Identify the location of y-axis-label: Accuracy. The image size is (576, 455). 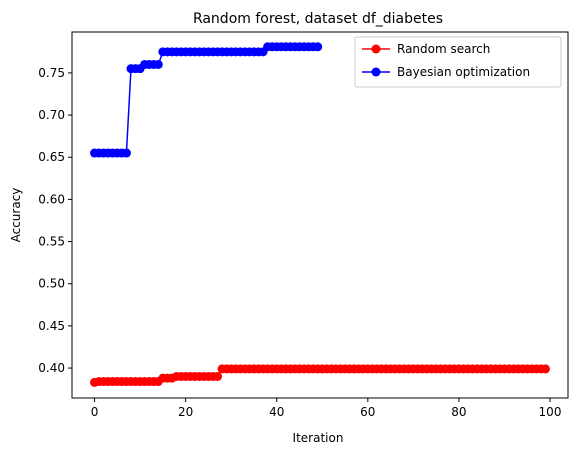
(16, 215).